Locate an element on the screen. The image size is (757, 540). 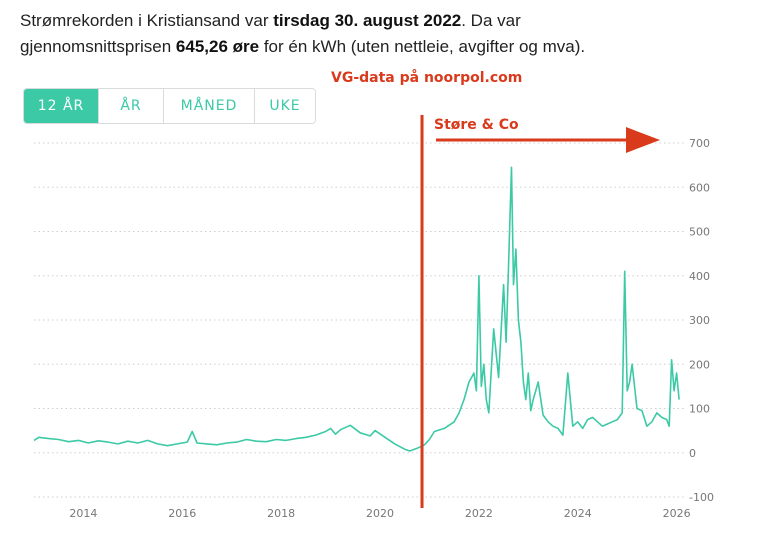
intro-line-1-text: Strømrekorden i Kristiansand var is located at coordinates (147, 20).